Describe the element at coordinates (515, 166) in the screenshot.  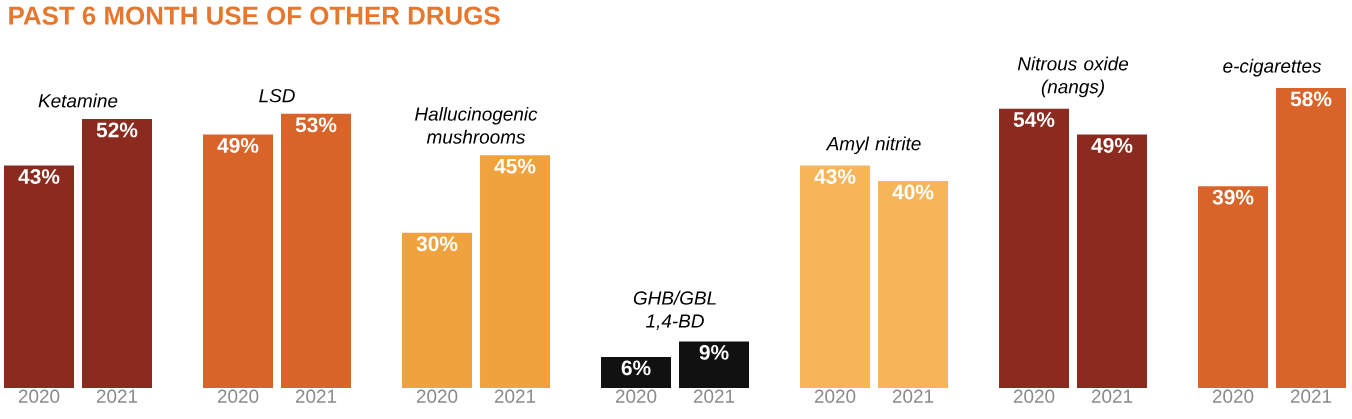
I see `data-label: 45%` at that location.